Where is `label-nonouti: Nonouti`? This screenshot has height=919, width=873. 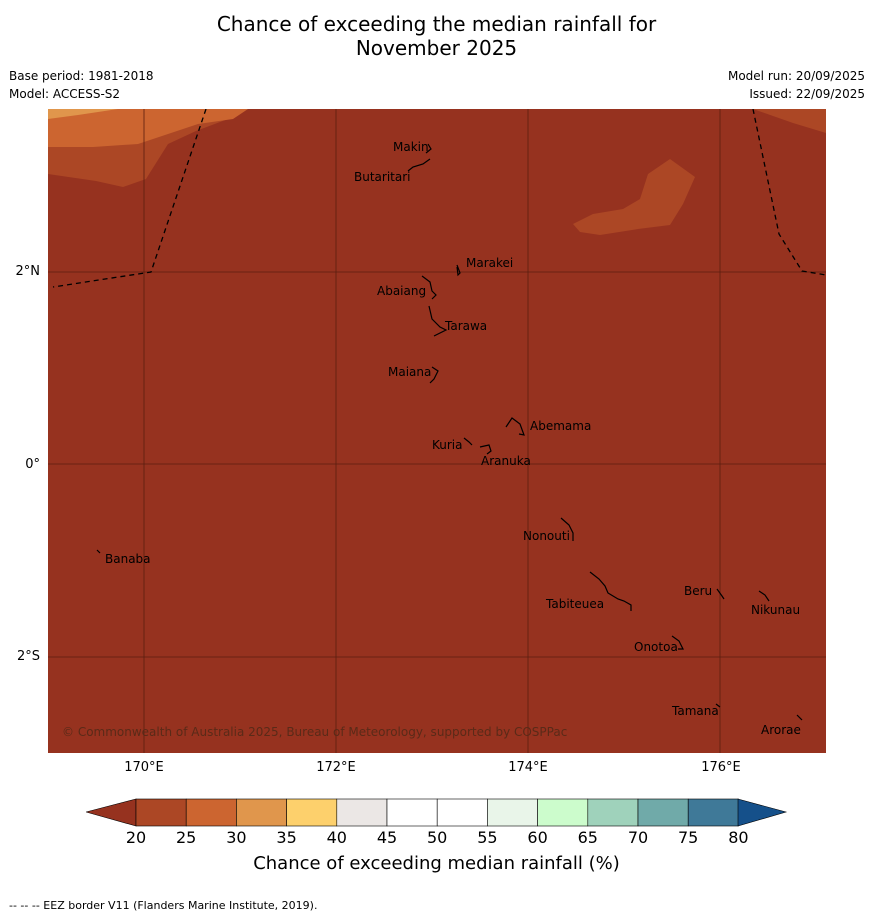 label-nonouti: Nonouti is located at coordinates (546, 536).